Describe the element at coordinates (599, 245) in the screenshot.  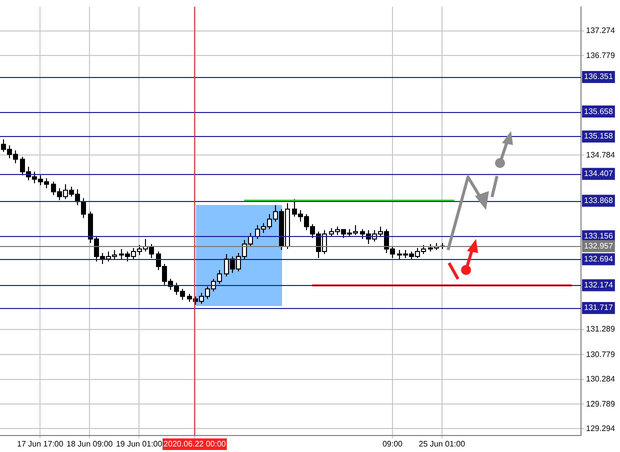
I see `ref-line-label: 132.957` at that location.